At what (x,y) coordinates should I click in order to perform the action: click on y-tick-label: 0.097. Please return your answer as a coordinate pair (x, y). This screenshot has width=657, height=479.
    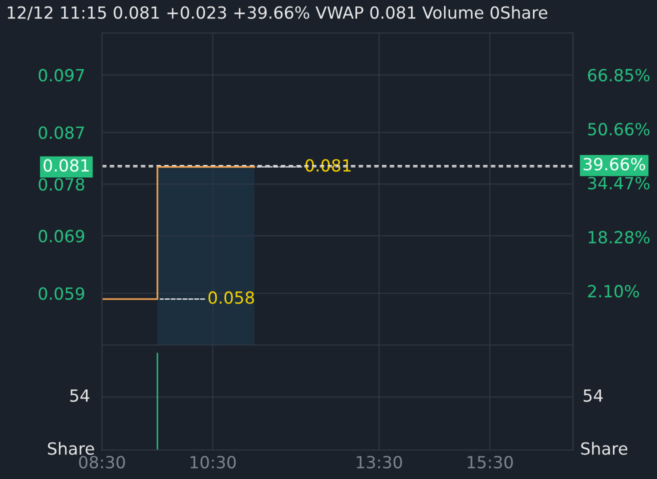
    Looking at the image, I should click on (61, 75).